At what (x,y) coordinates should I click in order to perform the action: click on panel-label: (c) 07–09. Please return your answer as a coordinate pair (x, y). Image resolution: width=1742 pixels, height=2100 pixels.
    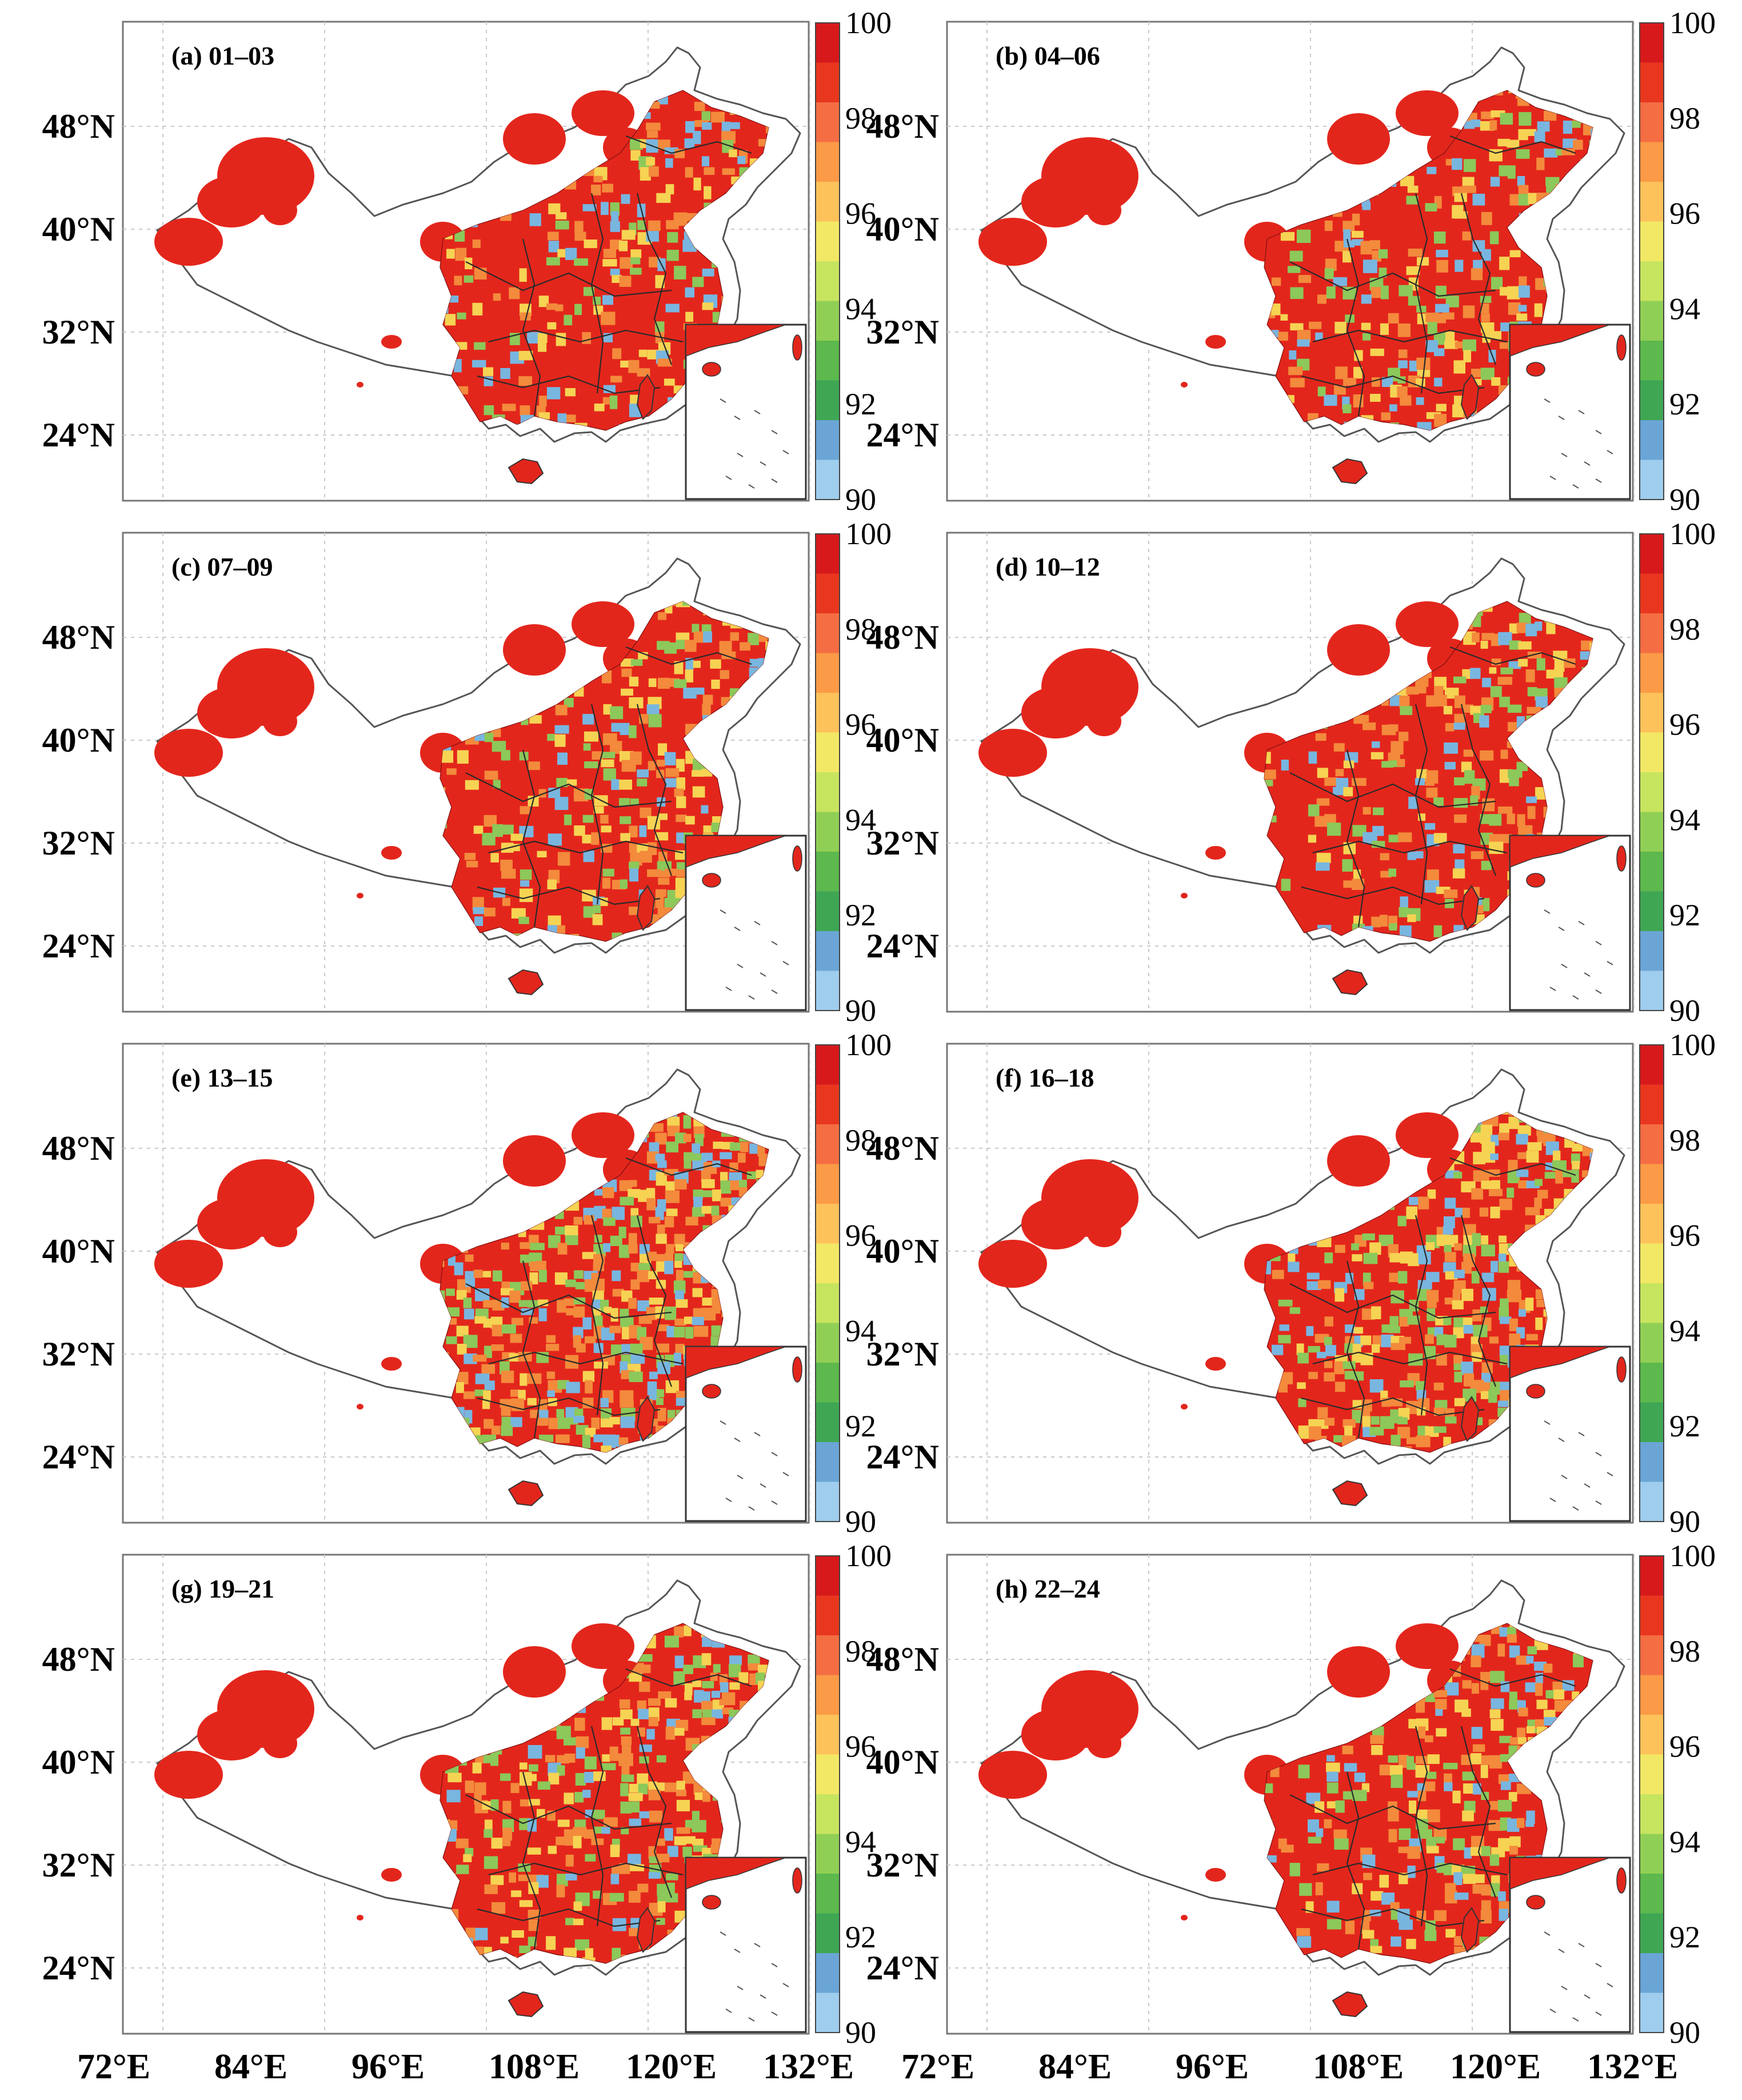
    Looking at the image, I should click on (222, 566).